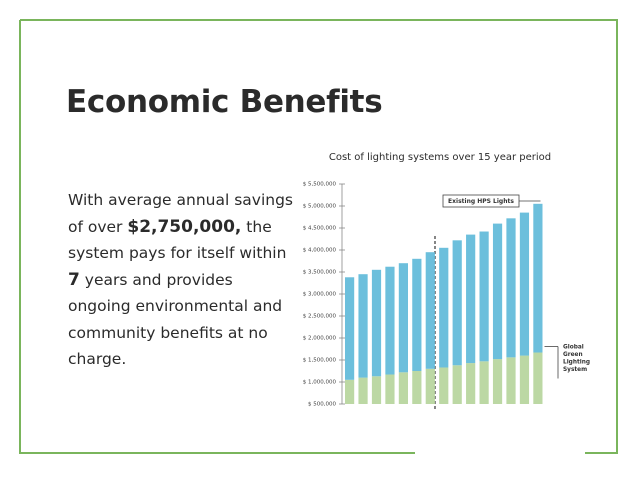 The height and width of the screenshot is (479, 638). I want to click on legend-label: Global Green Lighting System, so click(576, 358).